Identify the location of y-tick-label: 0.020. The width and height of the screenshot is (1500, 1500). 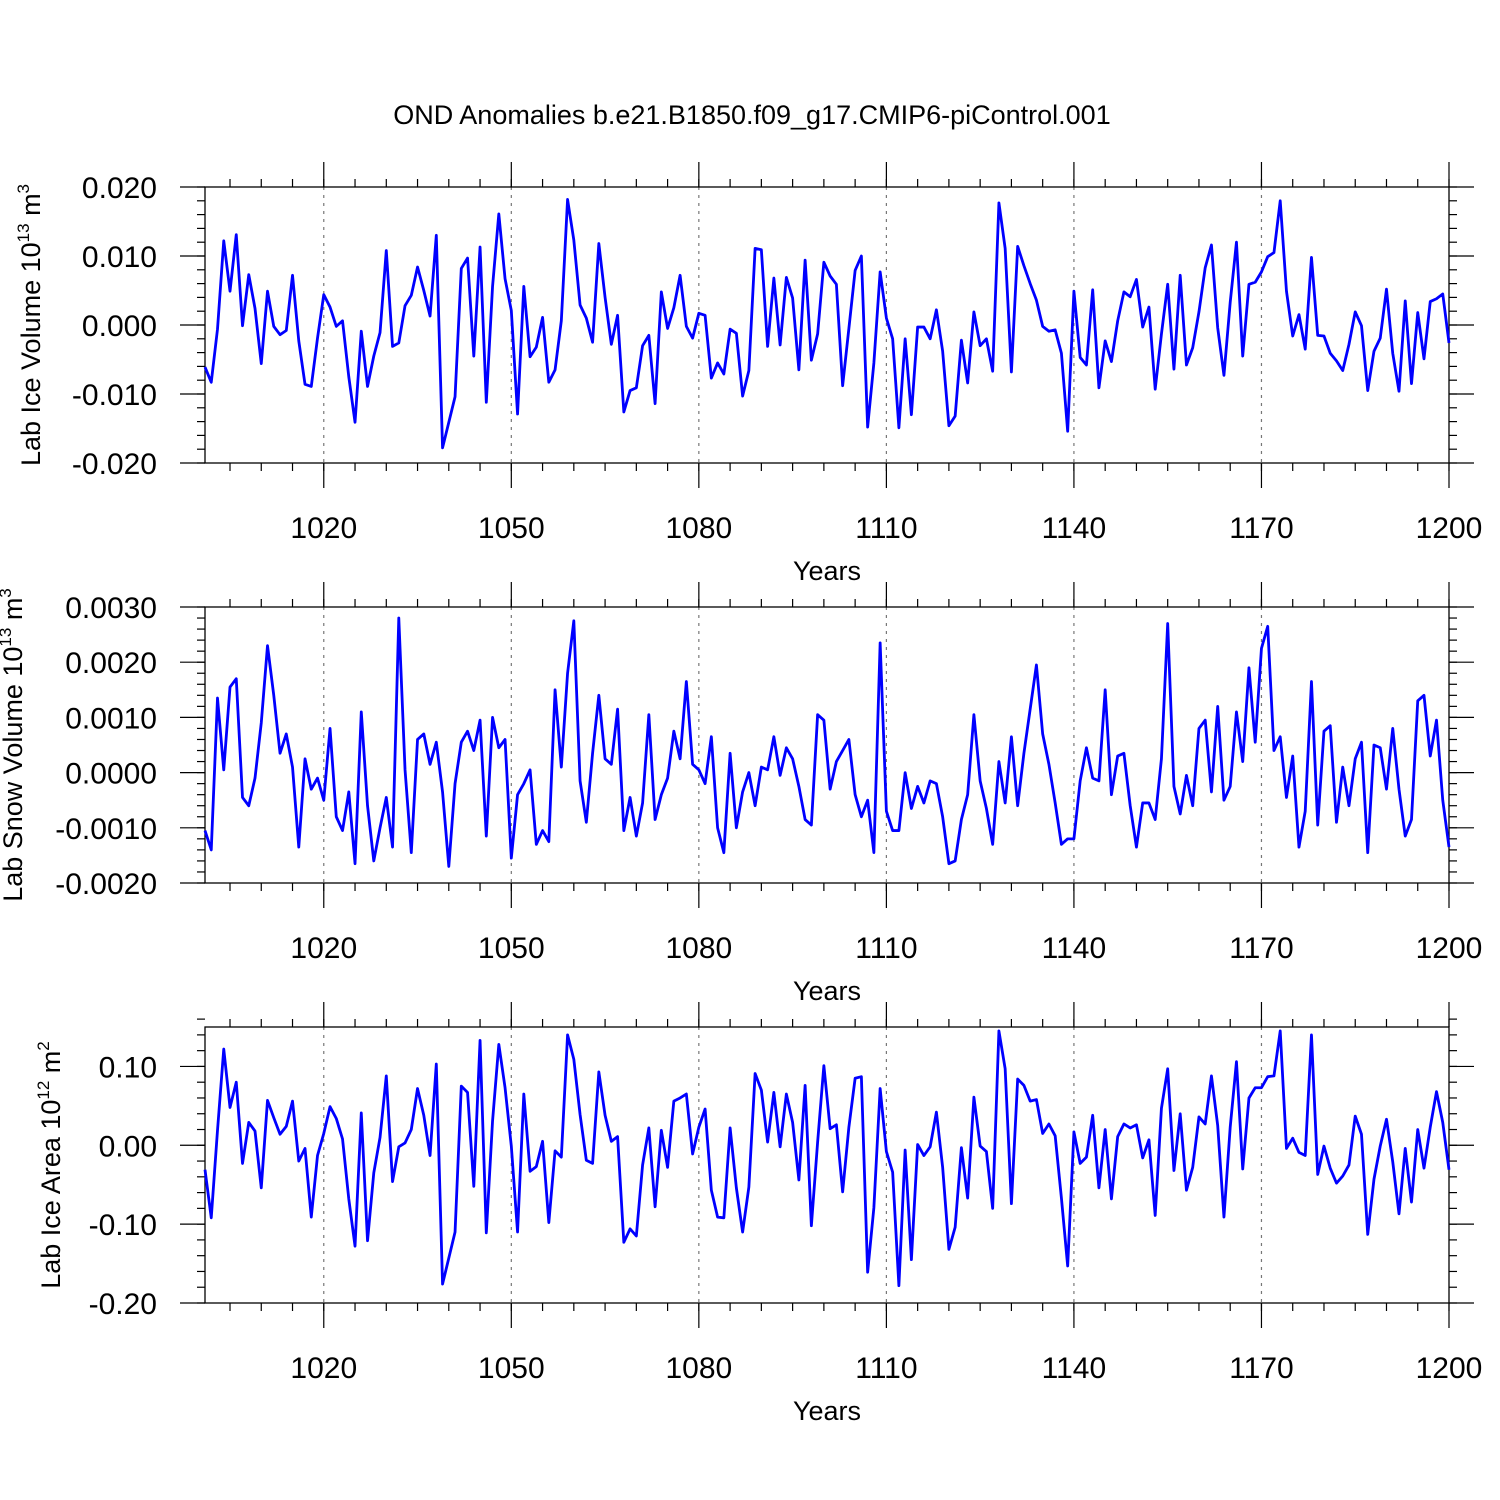
(119, 188).